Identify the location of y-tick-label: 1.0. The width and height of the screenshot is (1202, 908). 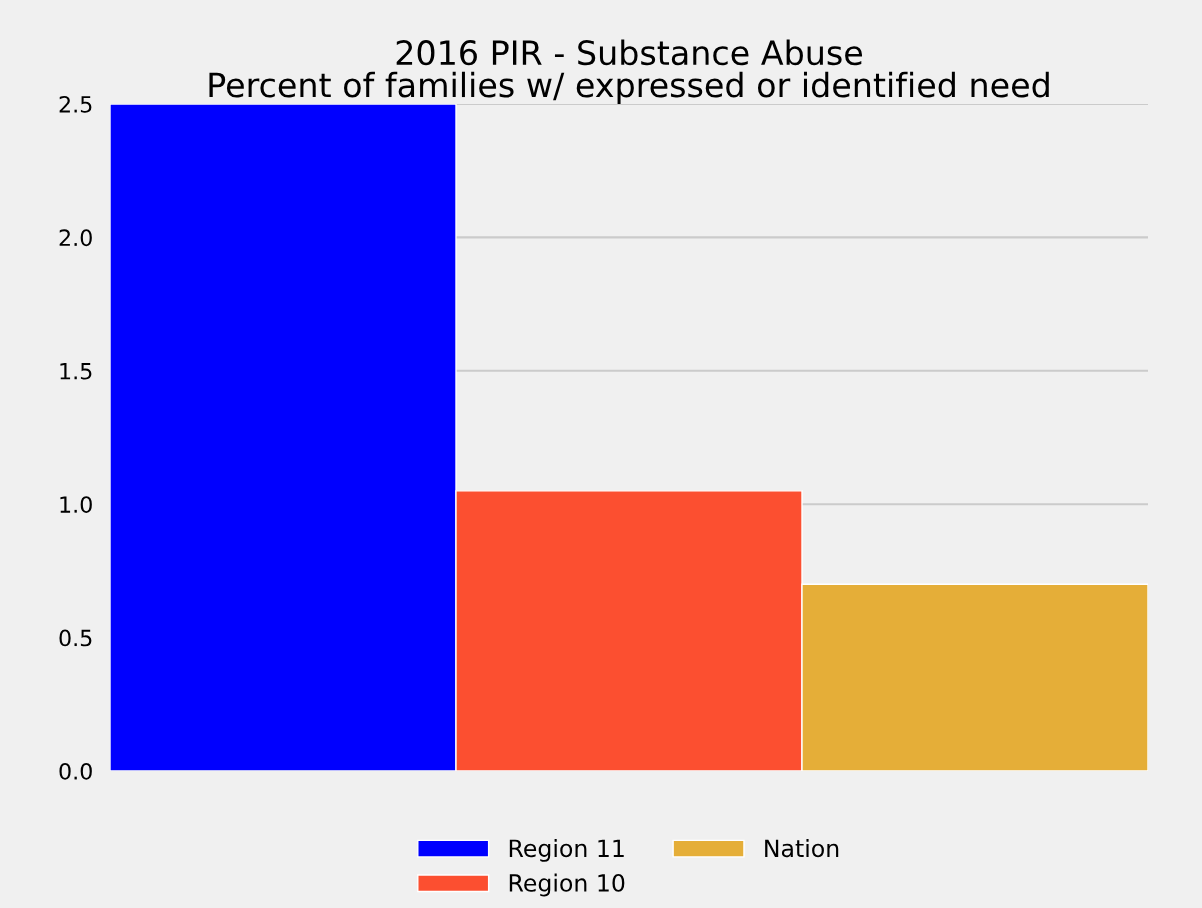
(76, 504).